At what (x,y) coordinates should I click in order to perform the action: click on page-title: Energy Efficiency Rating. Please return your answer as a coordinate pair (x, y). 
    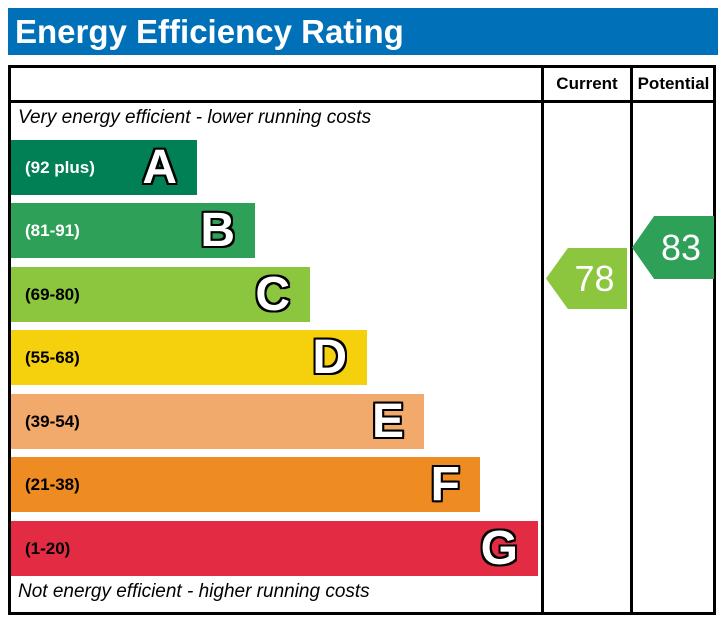
    Looking at the image, I should click on (209, 31).